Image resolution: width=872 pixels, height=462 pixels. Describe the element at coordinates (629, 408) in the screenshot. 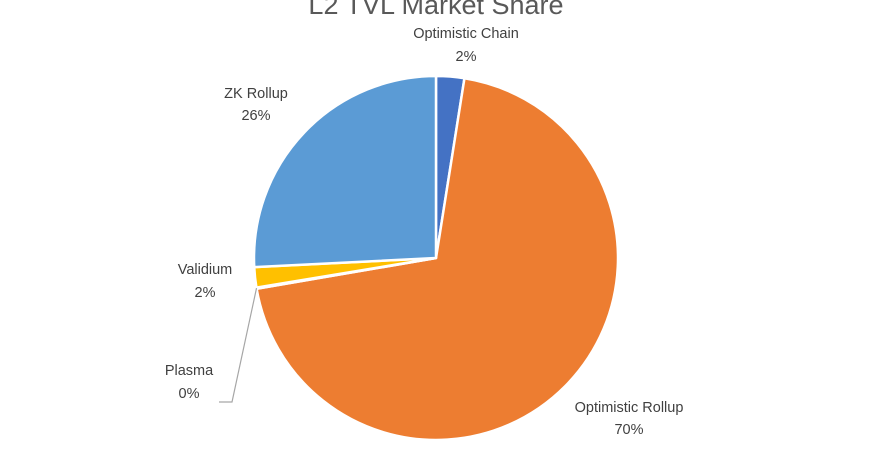

I see `data-label-name-optimistic-rollup: Optimistic Rollup` at that location.